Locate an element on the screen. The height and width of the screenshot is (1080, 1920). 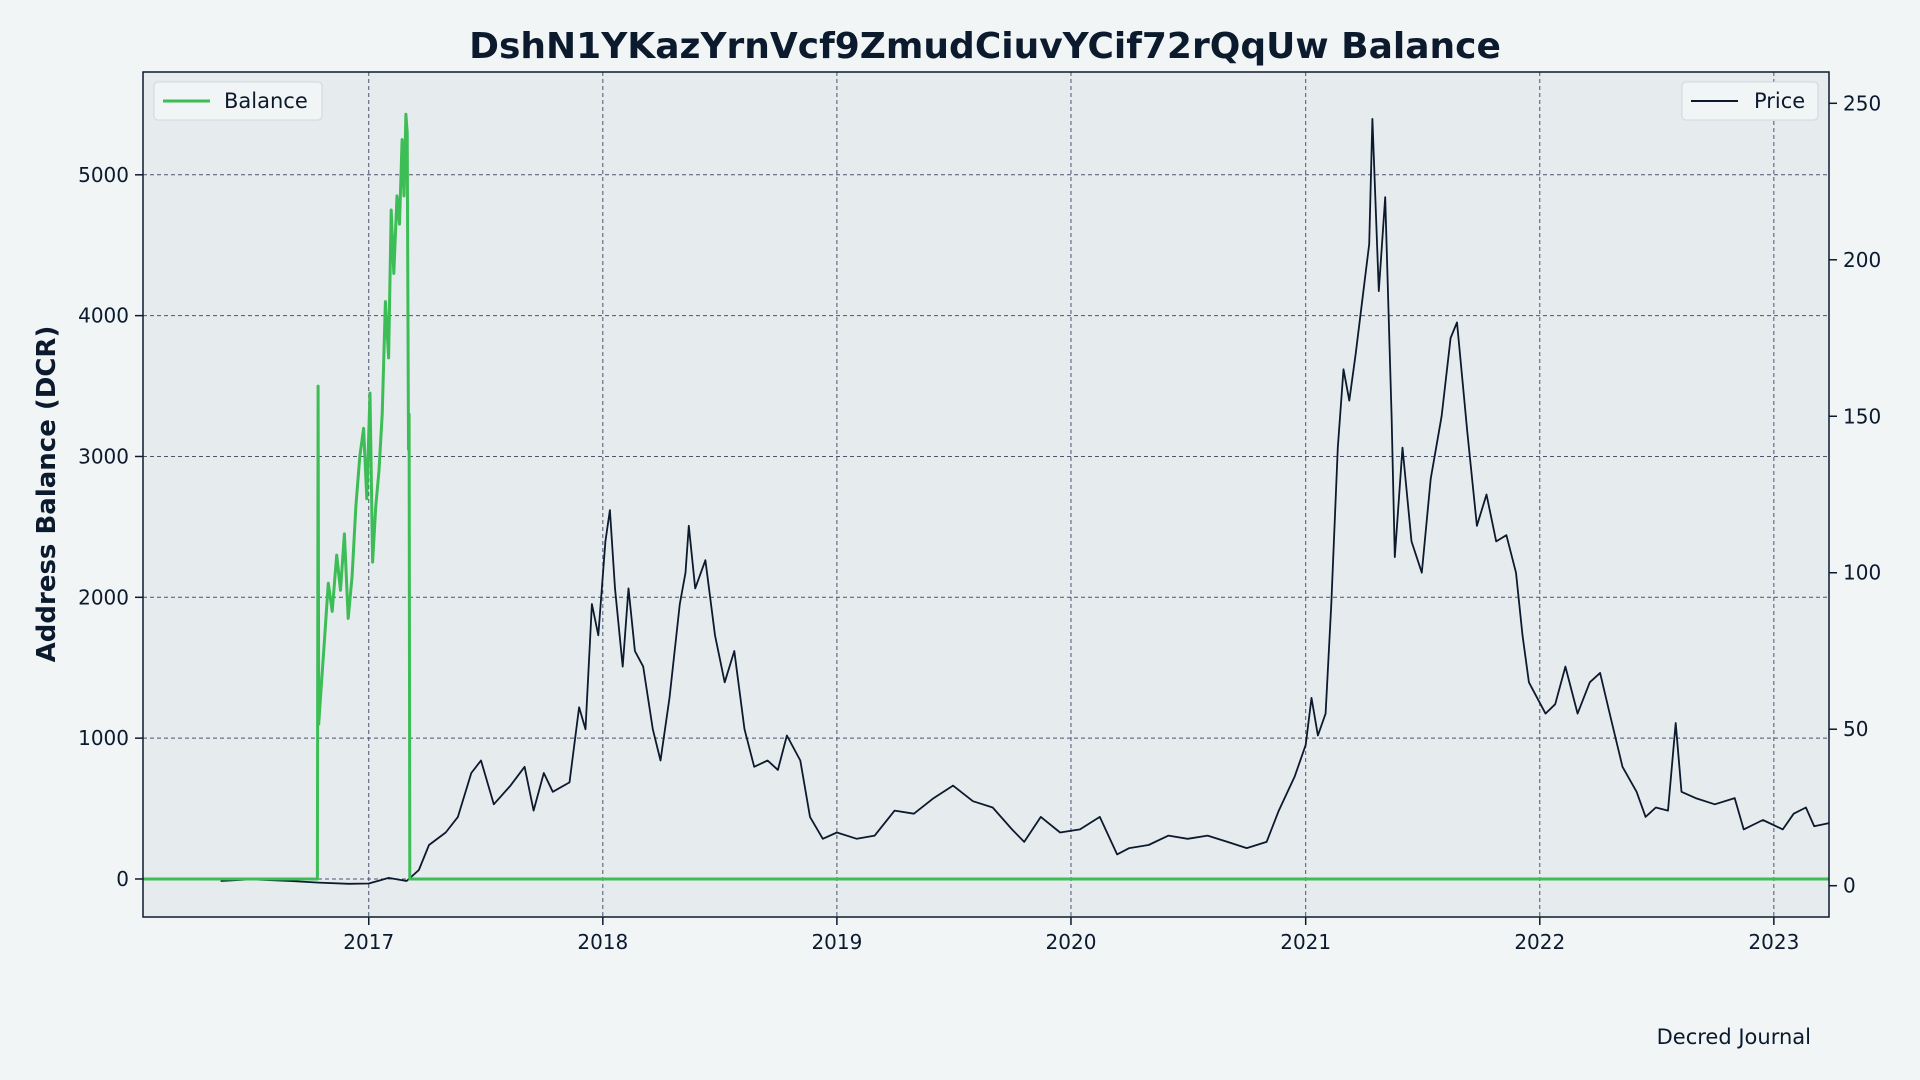
legend-price: Price is located at coordinates (1750, 101).